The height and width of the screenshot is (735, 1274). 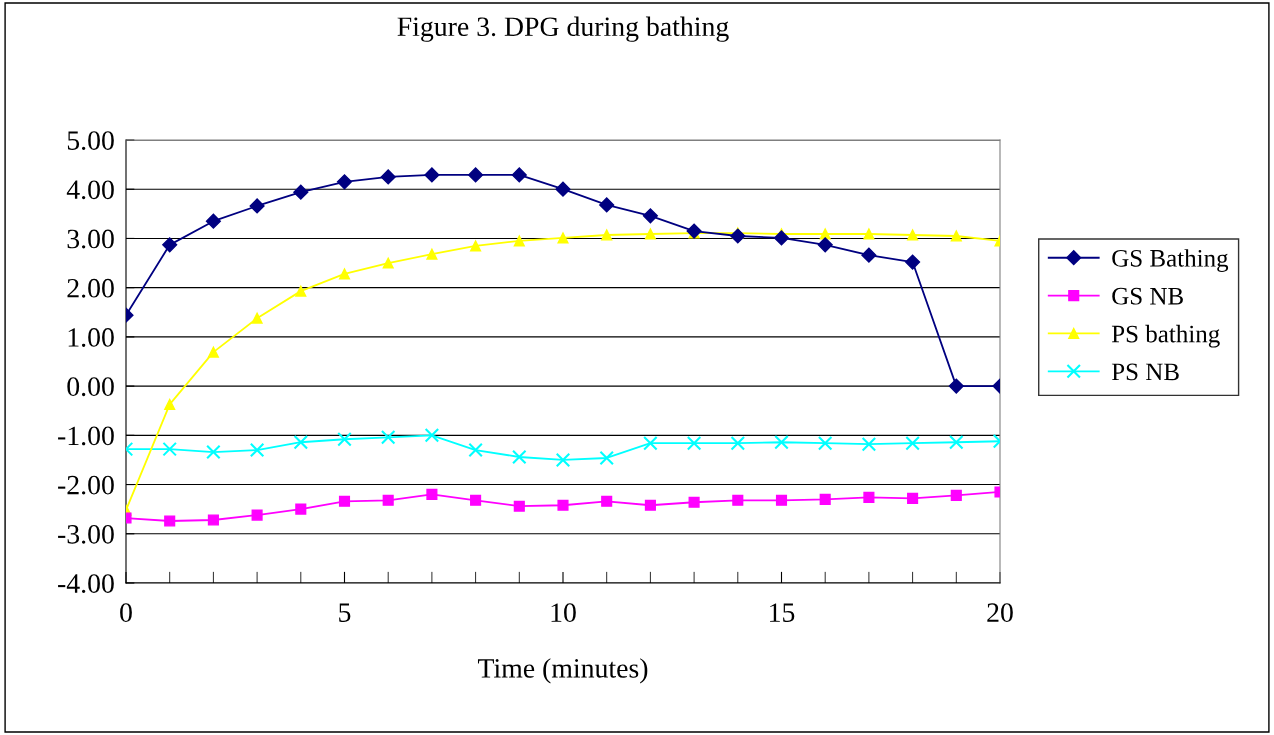 What do you see at coordinates (562, 671) in the screenshot?
I see `x-axis-title: Time (minutes)` at bounding box center [562, 671].